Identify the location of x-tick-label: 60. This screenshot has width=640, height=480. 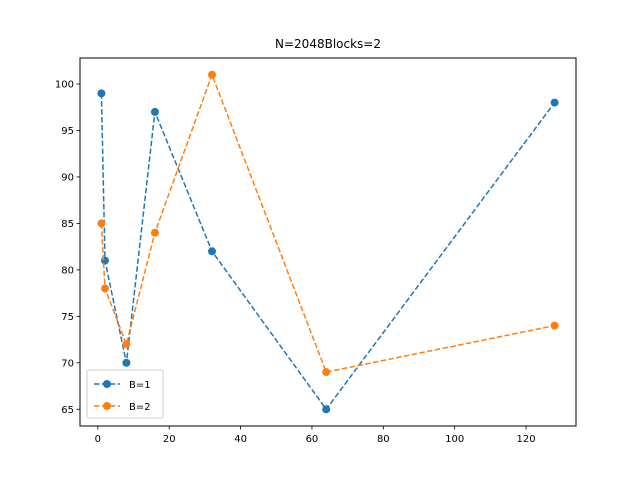
(312, 439).